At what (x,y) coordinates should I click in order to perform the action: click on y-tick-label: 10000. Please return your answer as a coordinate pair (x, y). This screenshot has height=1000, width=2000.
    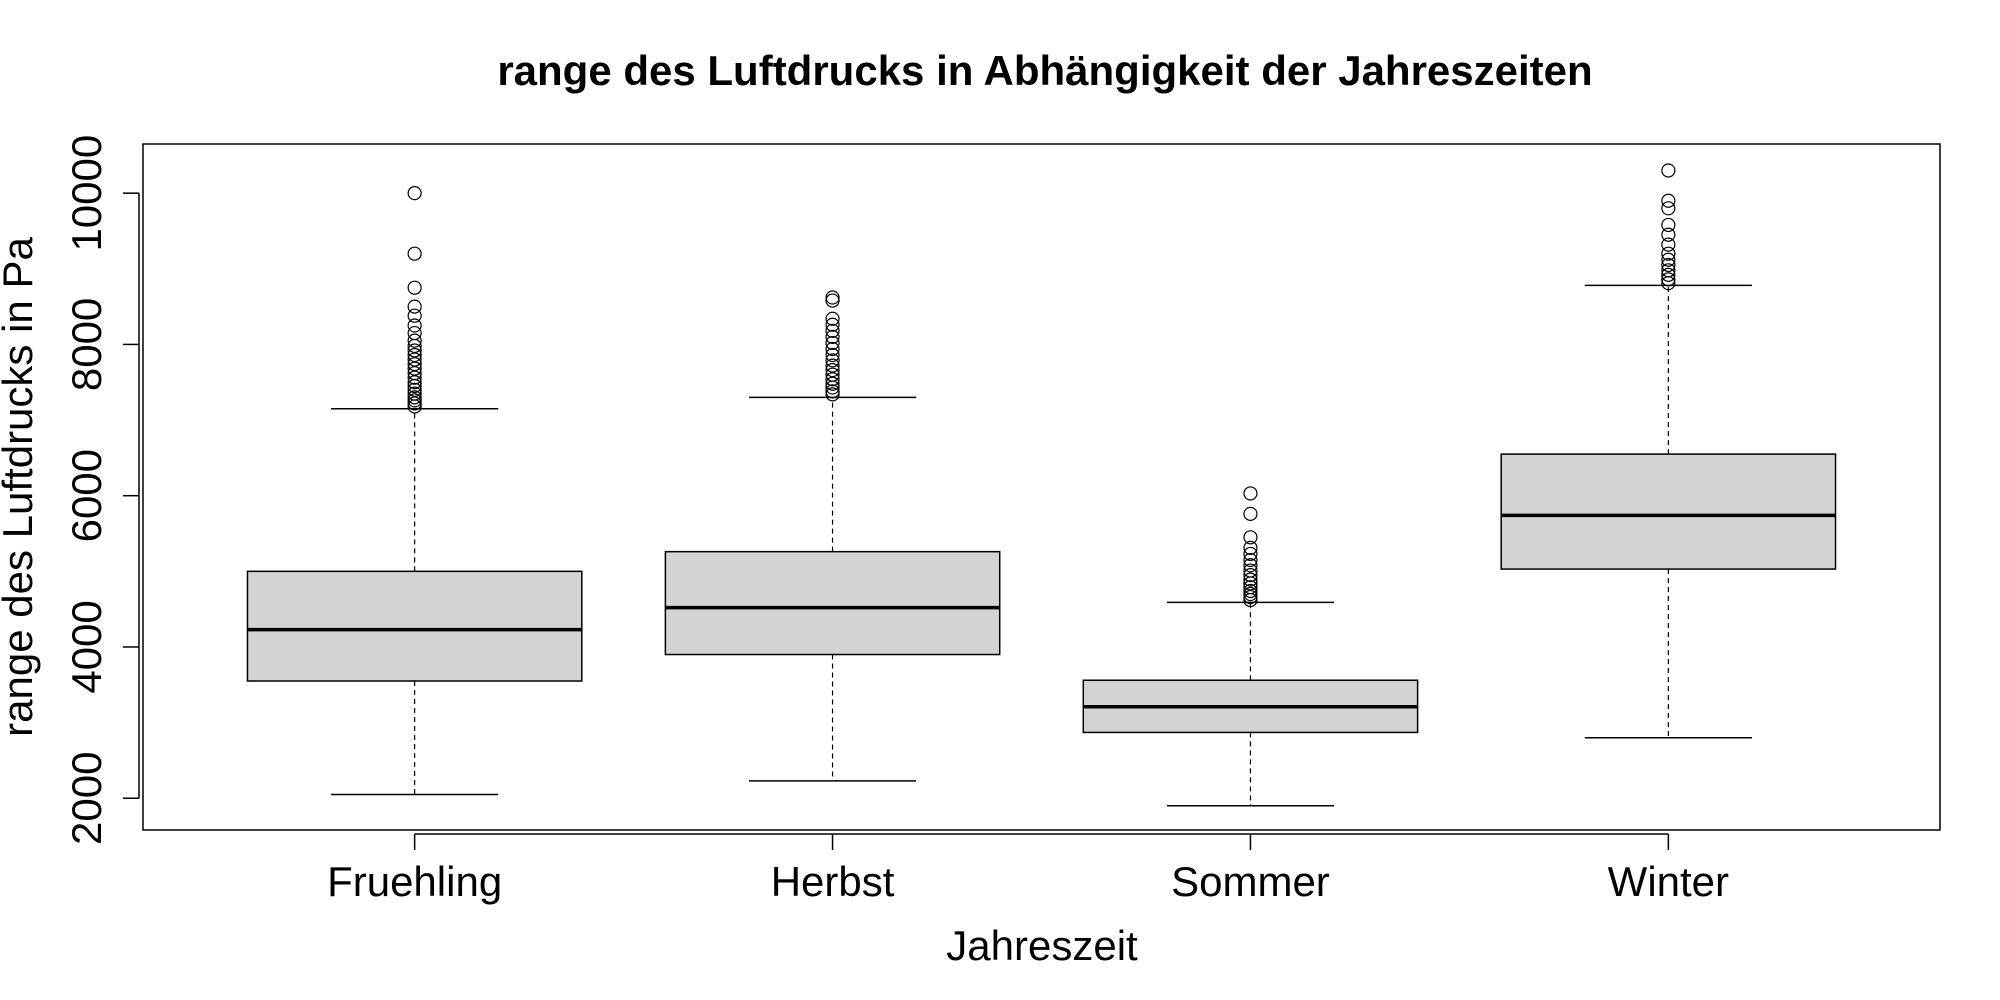
    Looking at the image, I should click on (86, 193).